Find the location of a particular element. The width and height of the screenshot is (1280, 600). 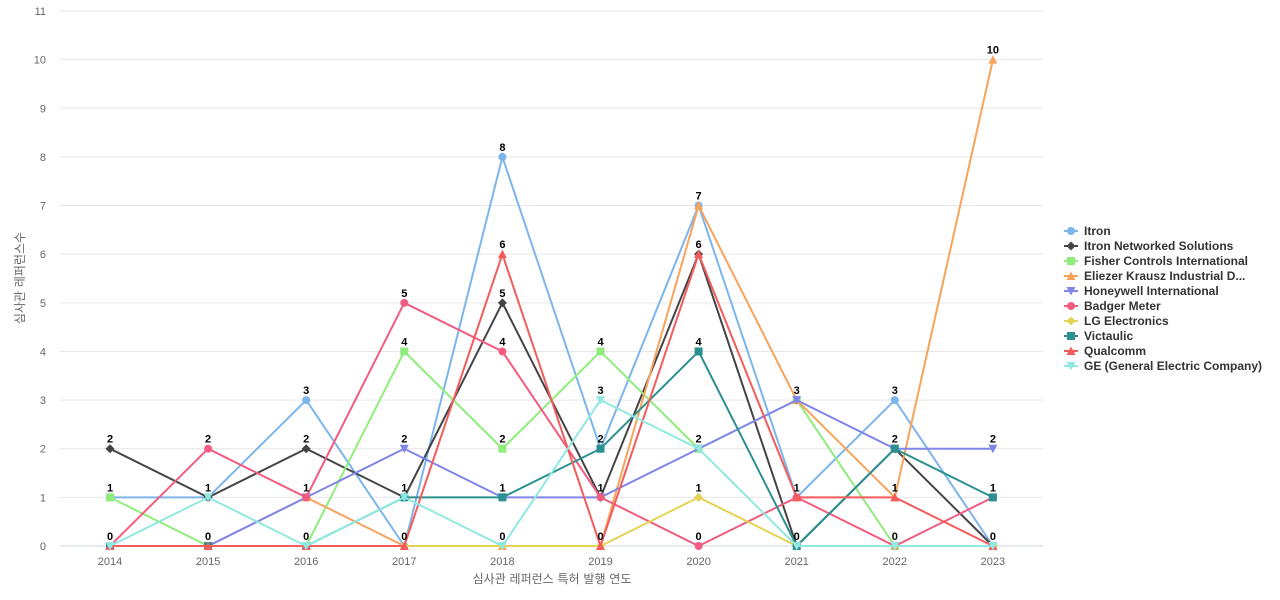

legend-item: Fisher Controls International is located at coordinates (1156, 261).